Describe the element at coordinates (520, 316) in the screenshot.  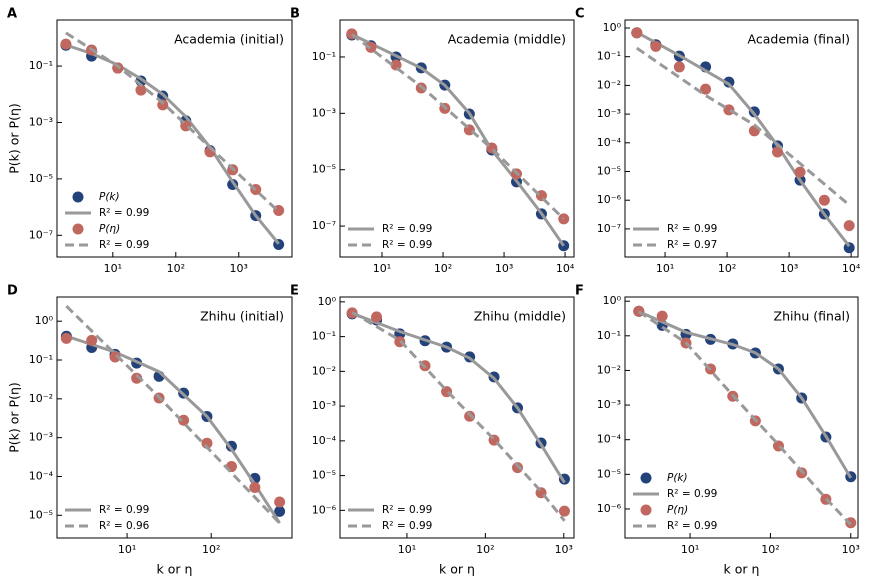
I see `panel-title: Zhihu (middle)` at that location.